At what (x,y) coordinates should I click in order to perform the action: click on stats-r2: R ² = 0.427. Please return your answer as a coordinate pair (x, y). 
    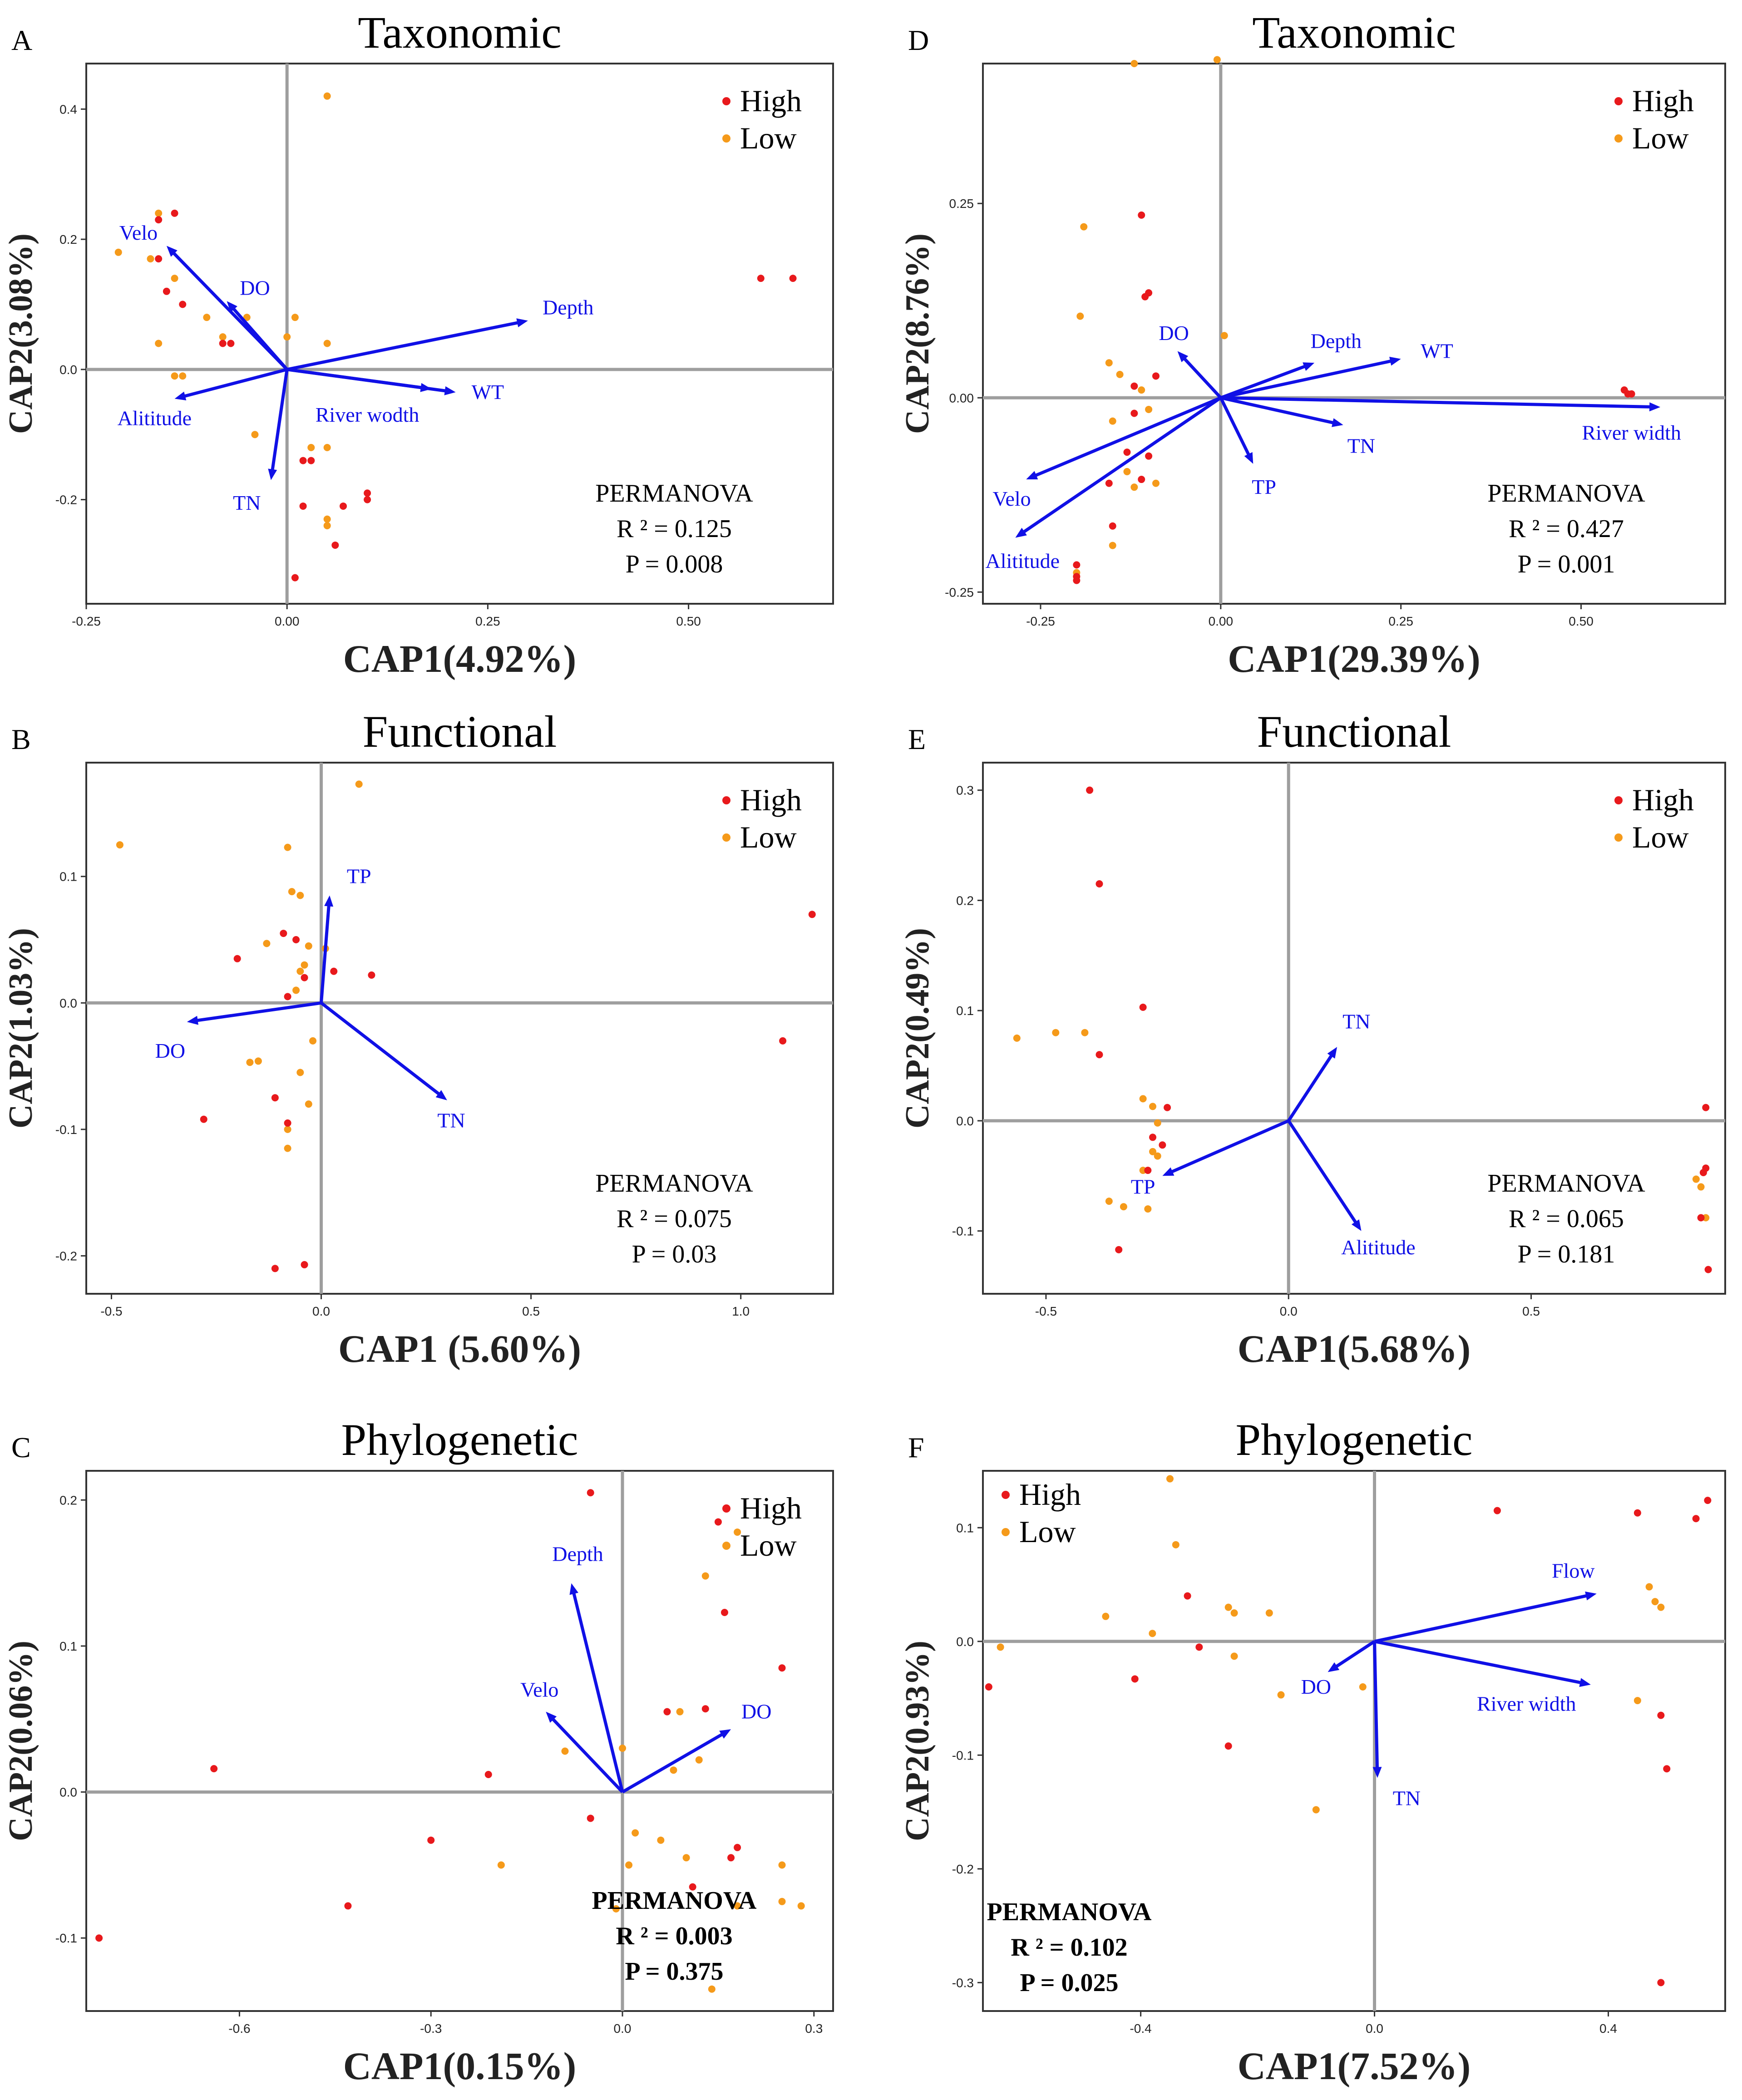
    Looking at the image, I should click on (1567, 529).